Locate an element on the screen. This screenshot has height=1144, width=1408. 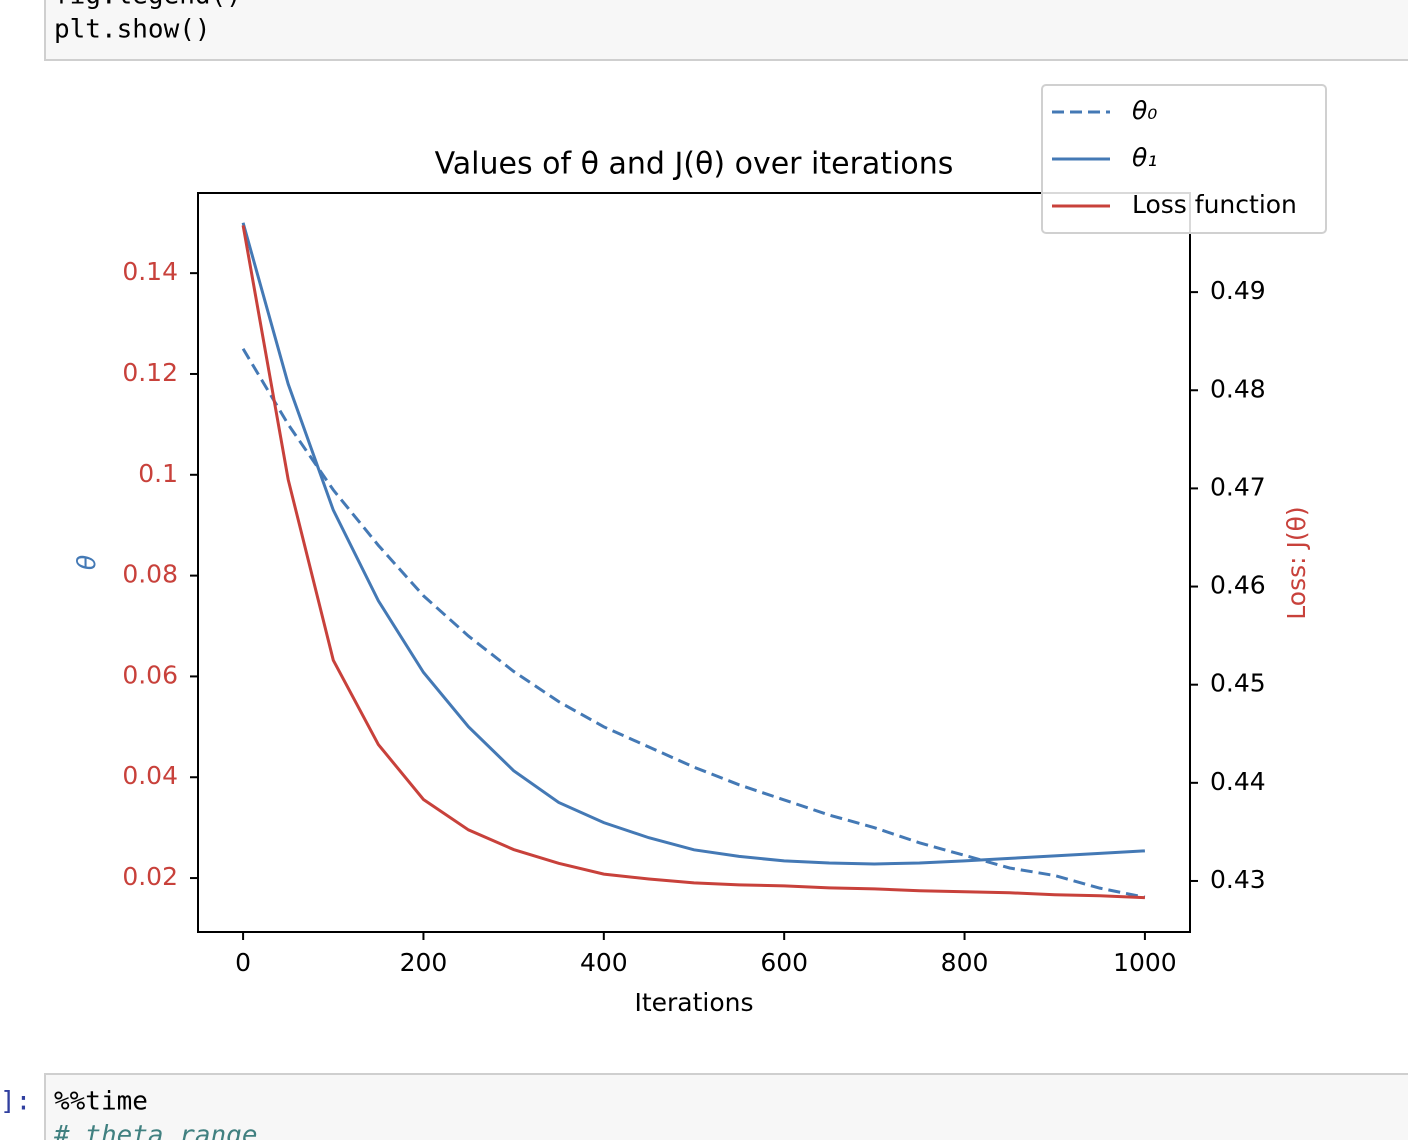
y2-tick-label: 0.47 is located at coordinates (1238, 486).